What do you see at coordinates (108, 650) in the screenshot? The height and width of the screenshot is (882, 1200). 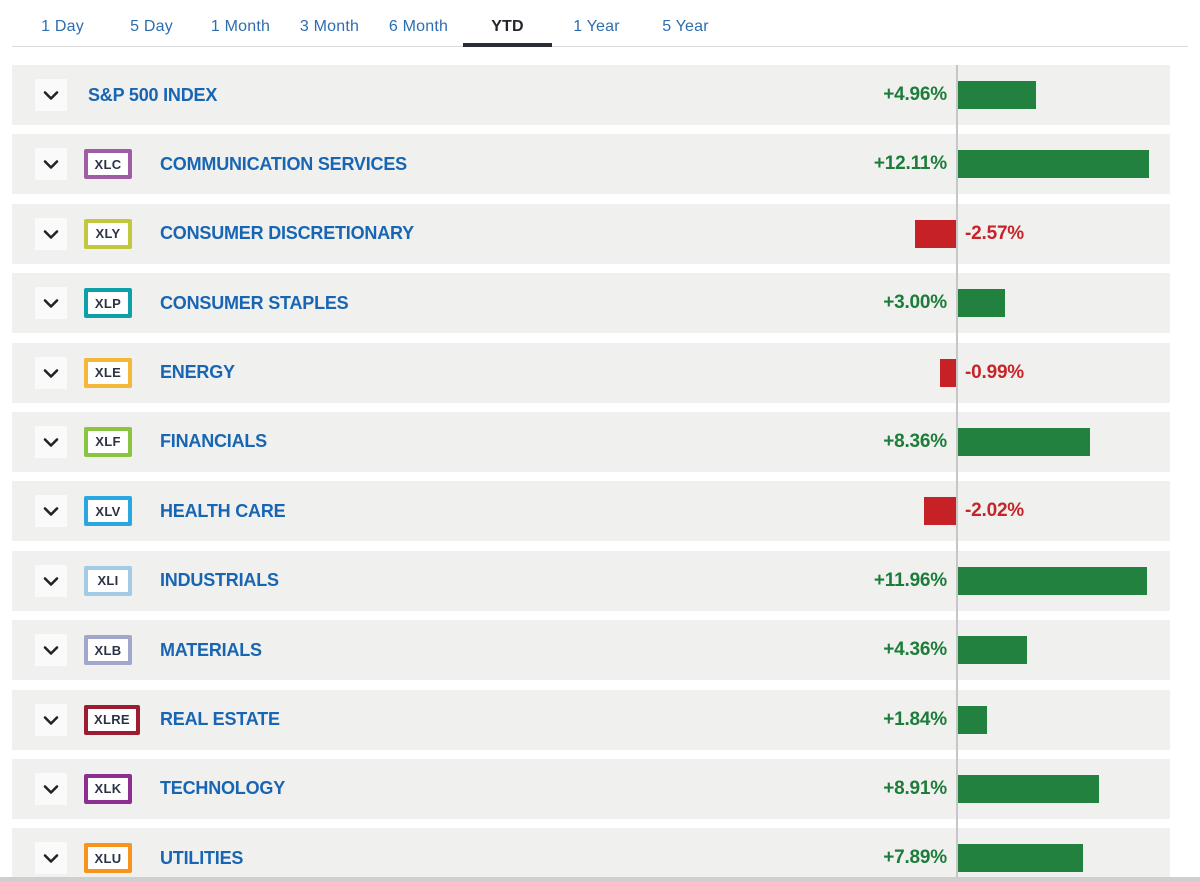 I see `ticker-badge: XLB` at bounding box center [108, 650].